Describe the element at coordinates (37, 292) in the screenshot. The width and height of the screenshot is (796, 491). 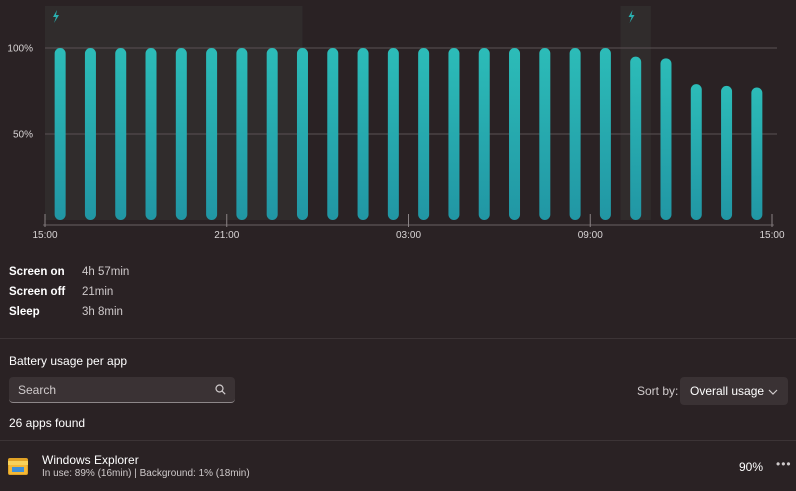
I see `stat-label: Screen off` at that location.